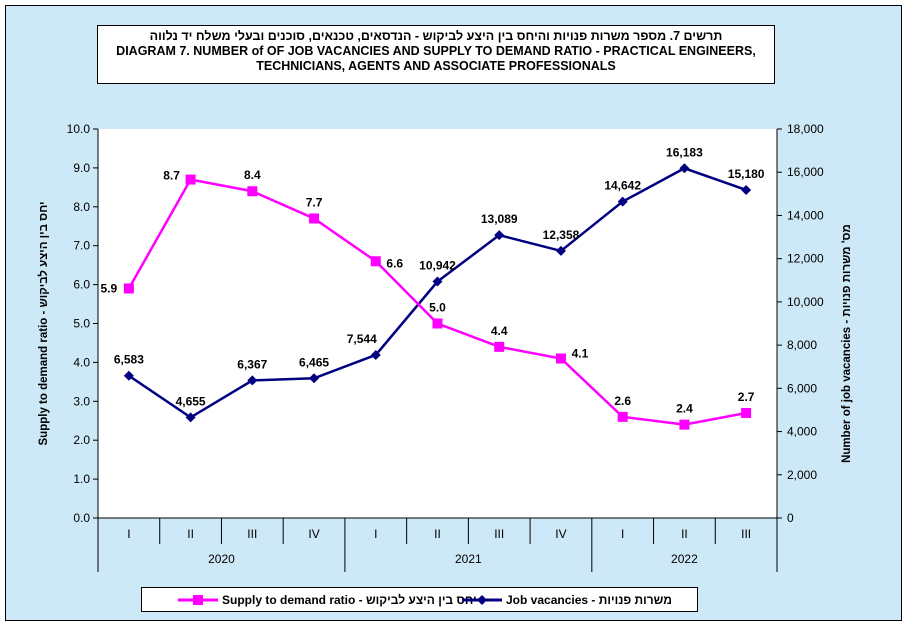 This screenshot has width=911, height=629. Describe the element at coordinates (805, 172) in the screenshot. I see `right-tick-label: 16,000` at that location.